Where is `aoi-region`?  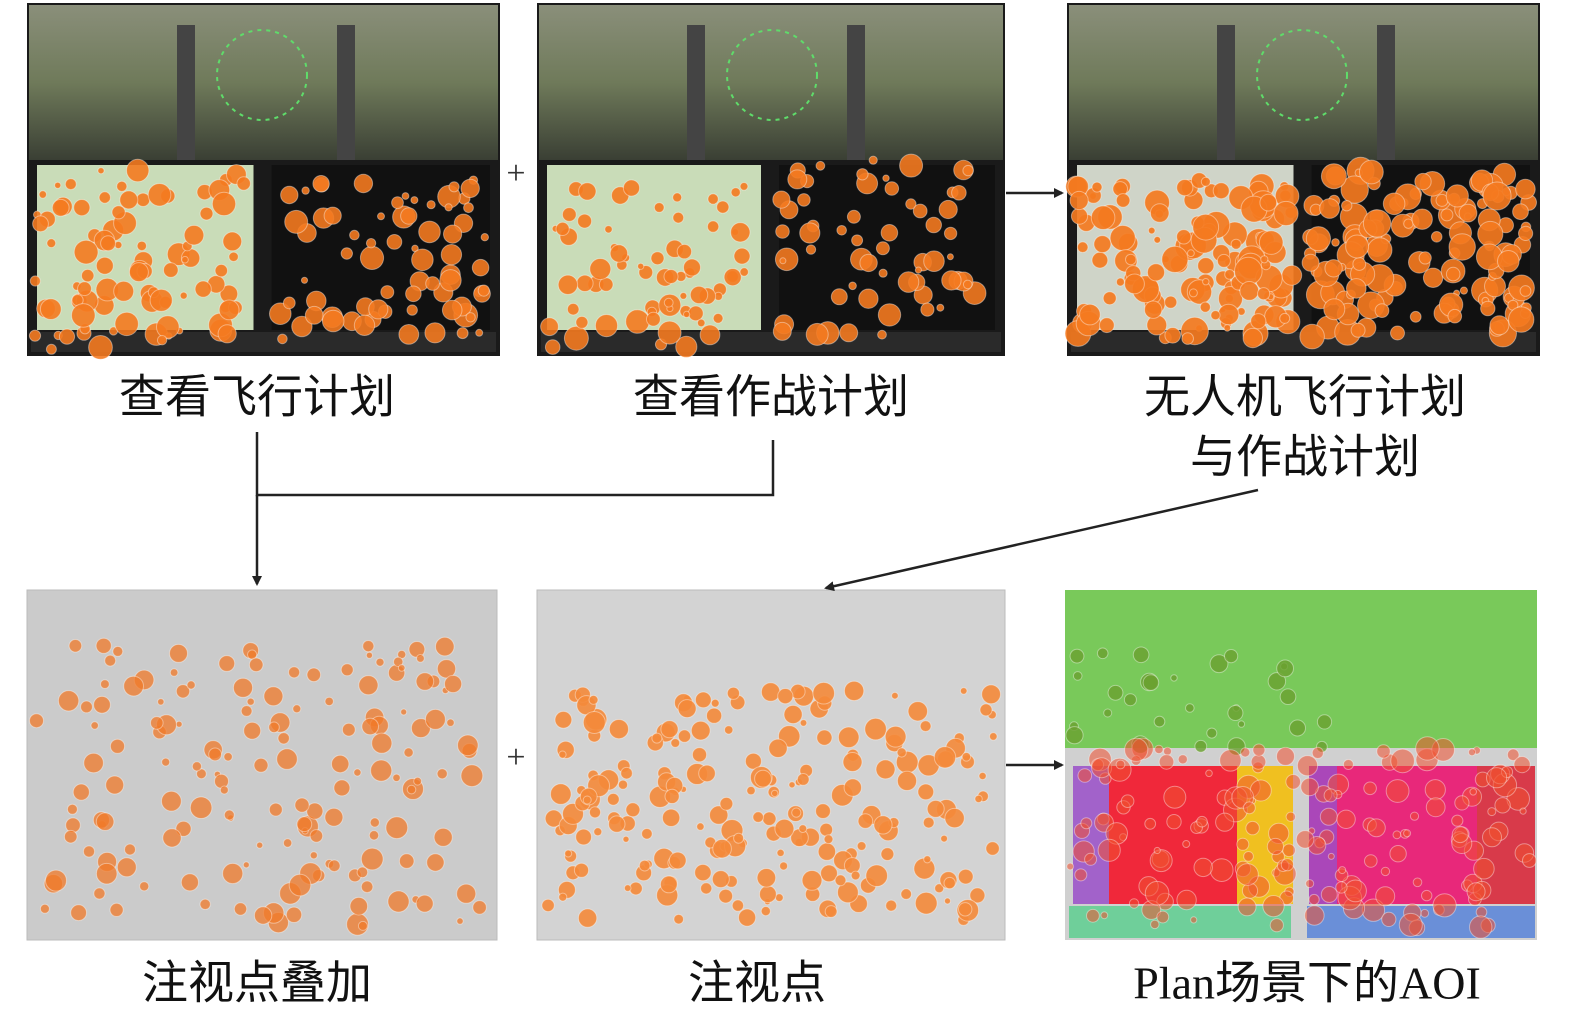 aoi-region is located at coordinates (1180, 922).